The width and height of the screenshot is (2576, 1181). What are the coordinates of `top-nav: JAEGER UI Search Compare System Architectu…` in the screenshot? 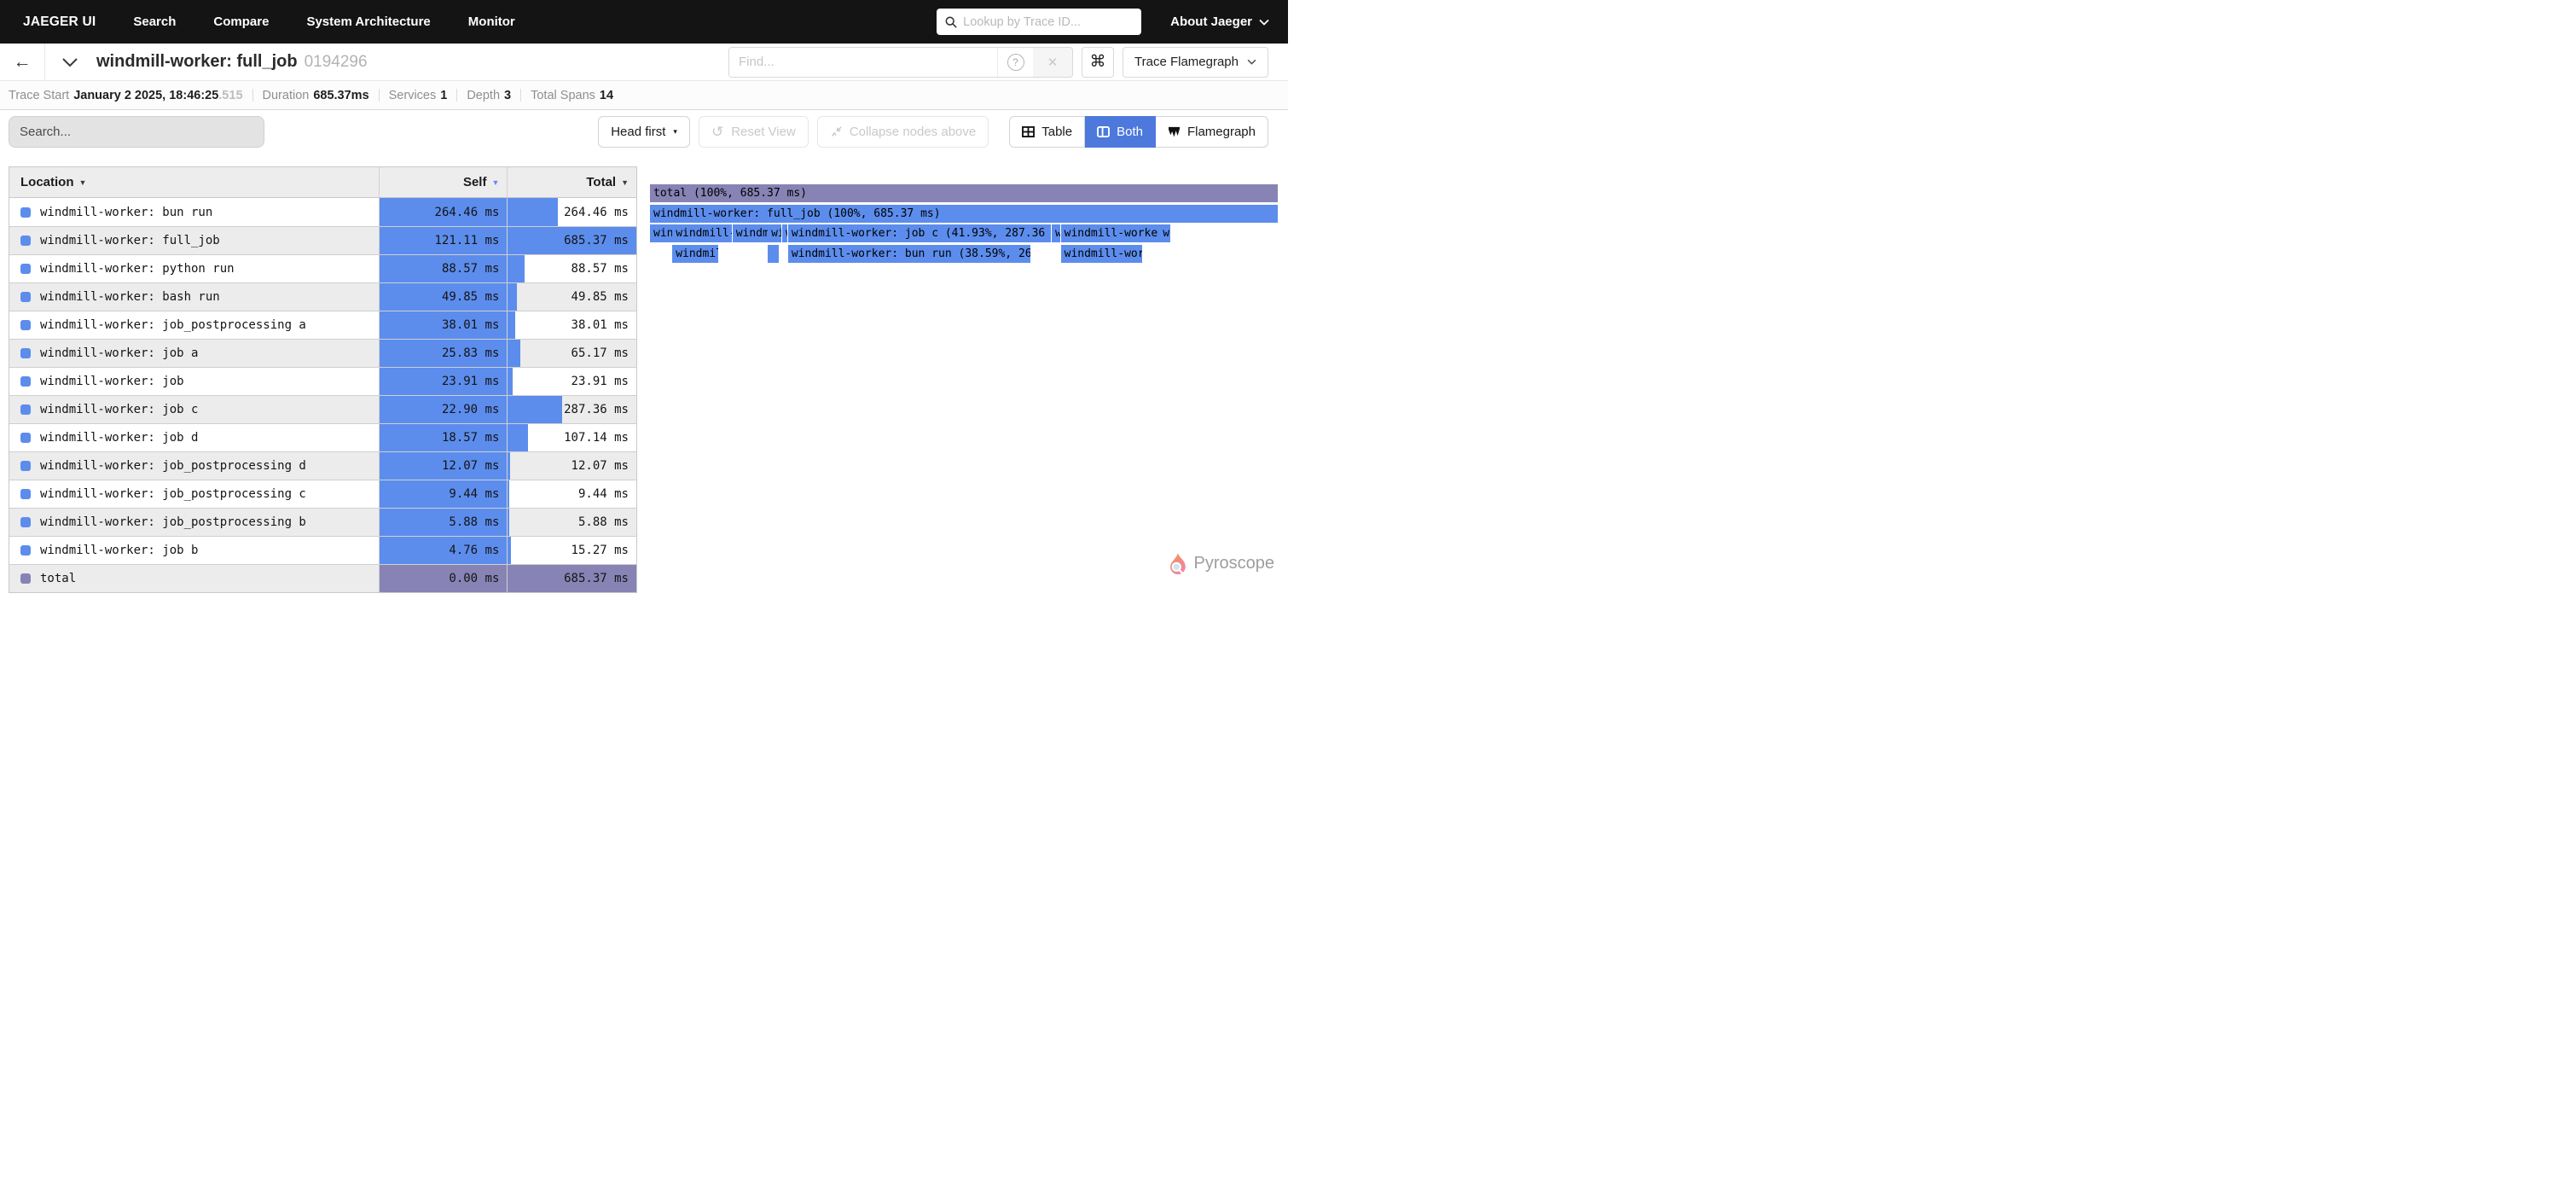 It's located at (644, 22).